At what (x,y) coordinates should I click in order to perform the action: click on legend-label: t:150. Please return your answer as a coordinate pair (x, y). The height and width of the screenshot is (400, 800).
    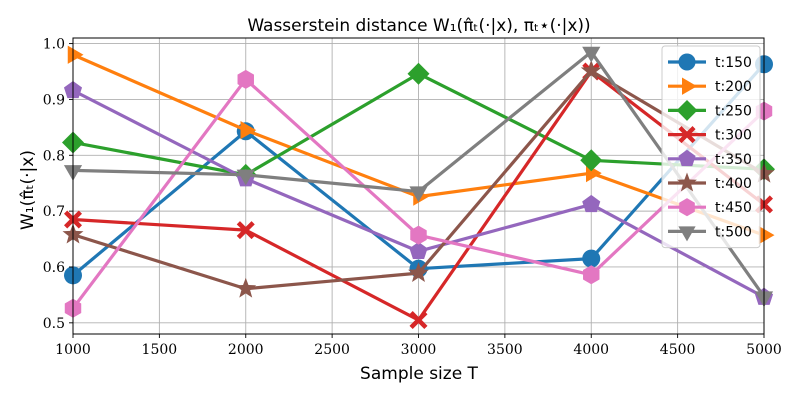
    Looking at the image, I should click on (733, 63).